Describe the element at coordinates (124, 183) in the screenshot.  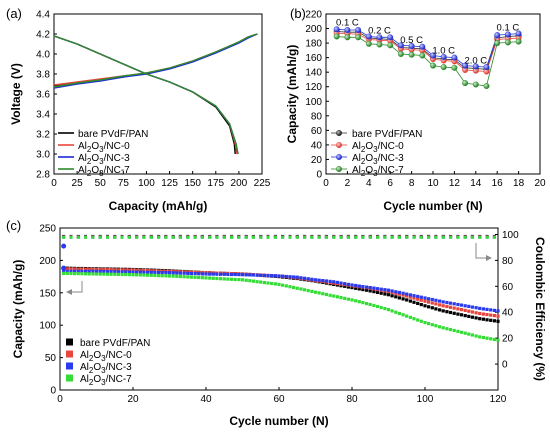
I see `x-tick-label: 75` at that location.